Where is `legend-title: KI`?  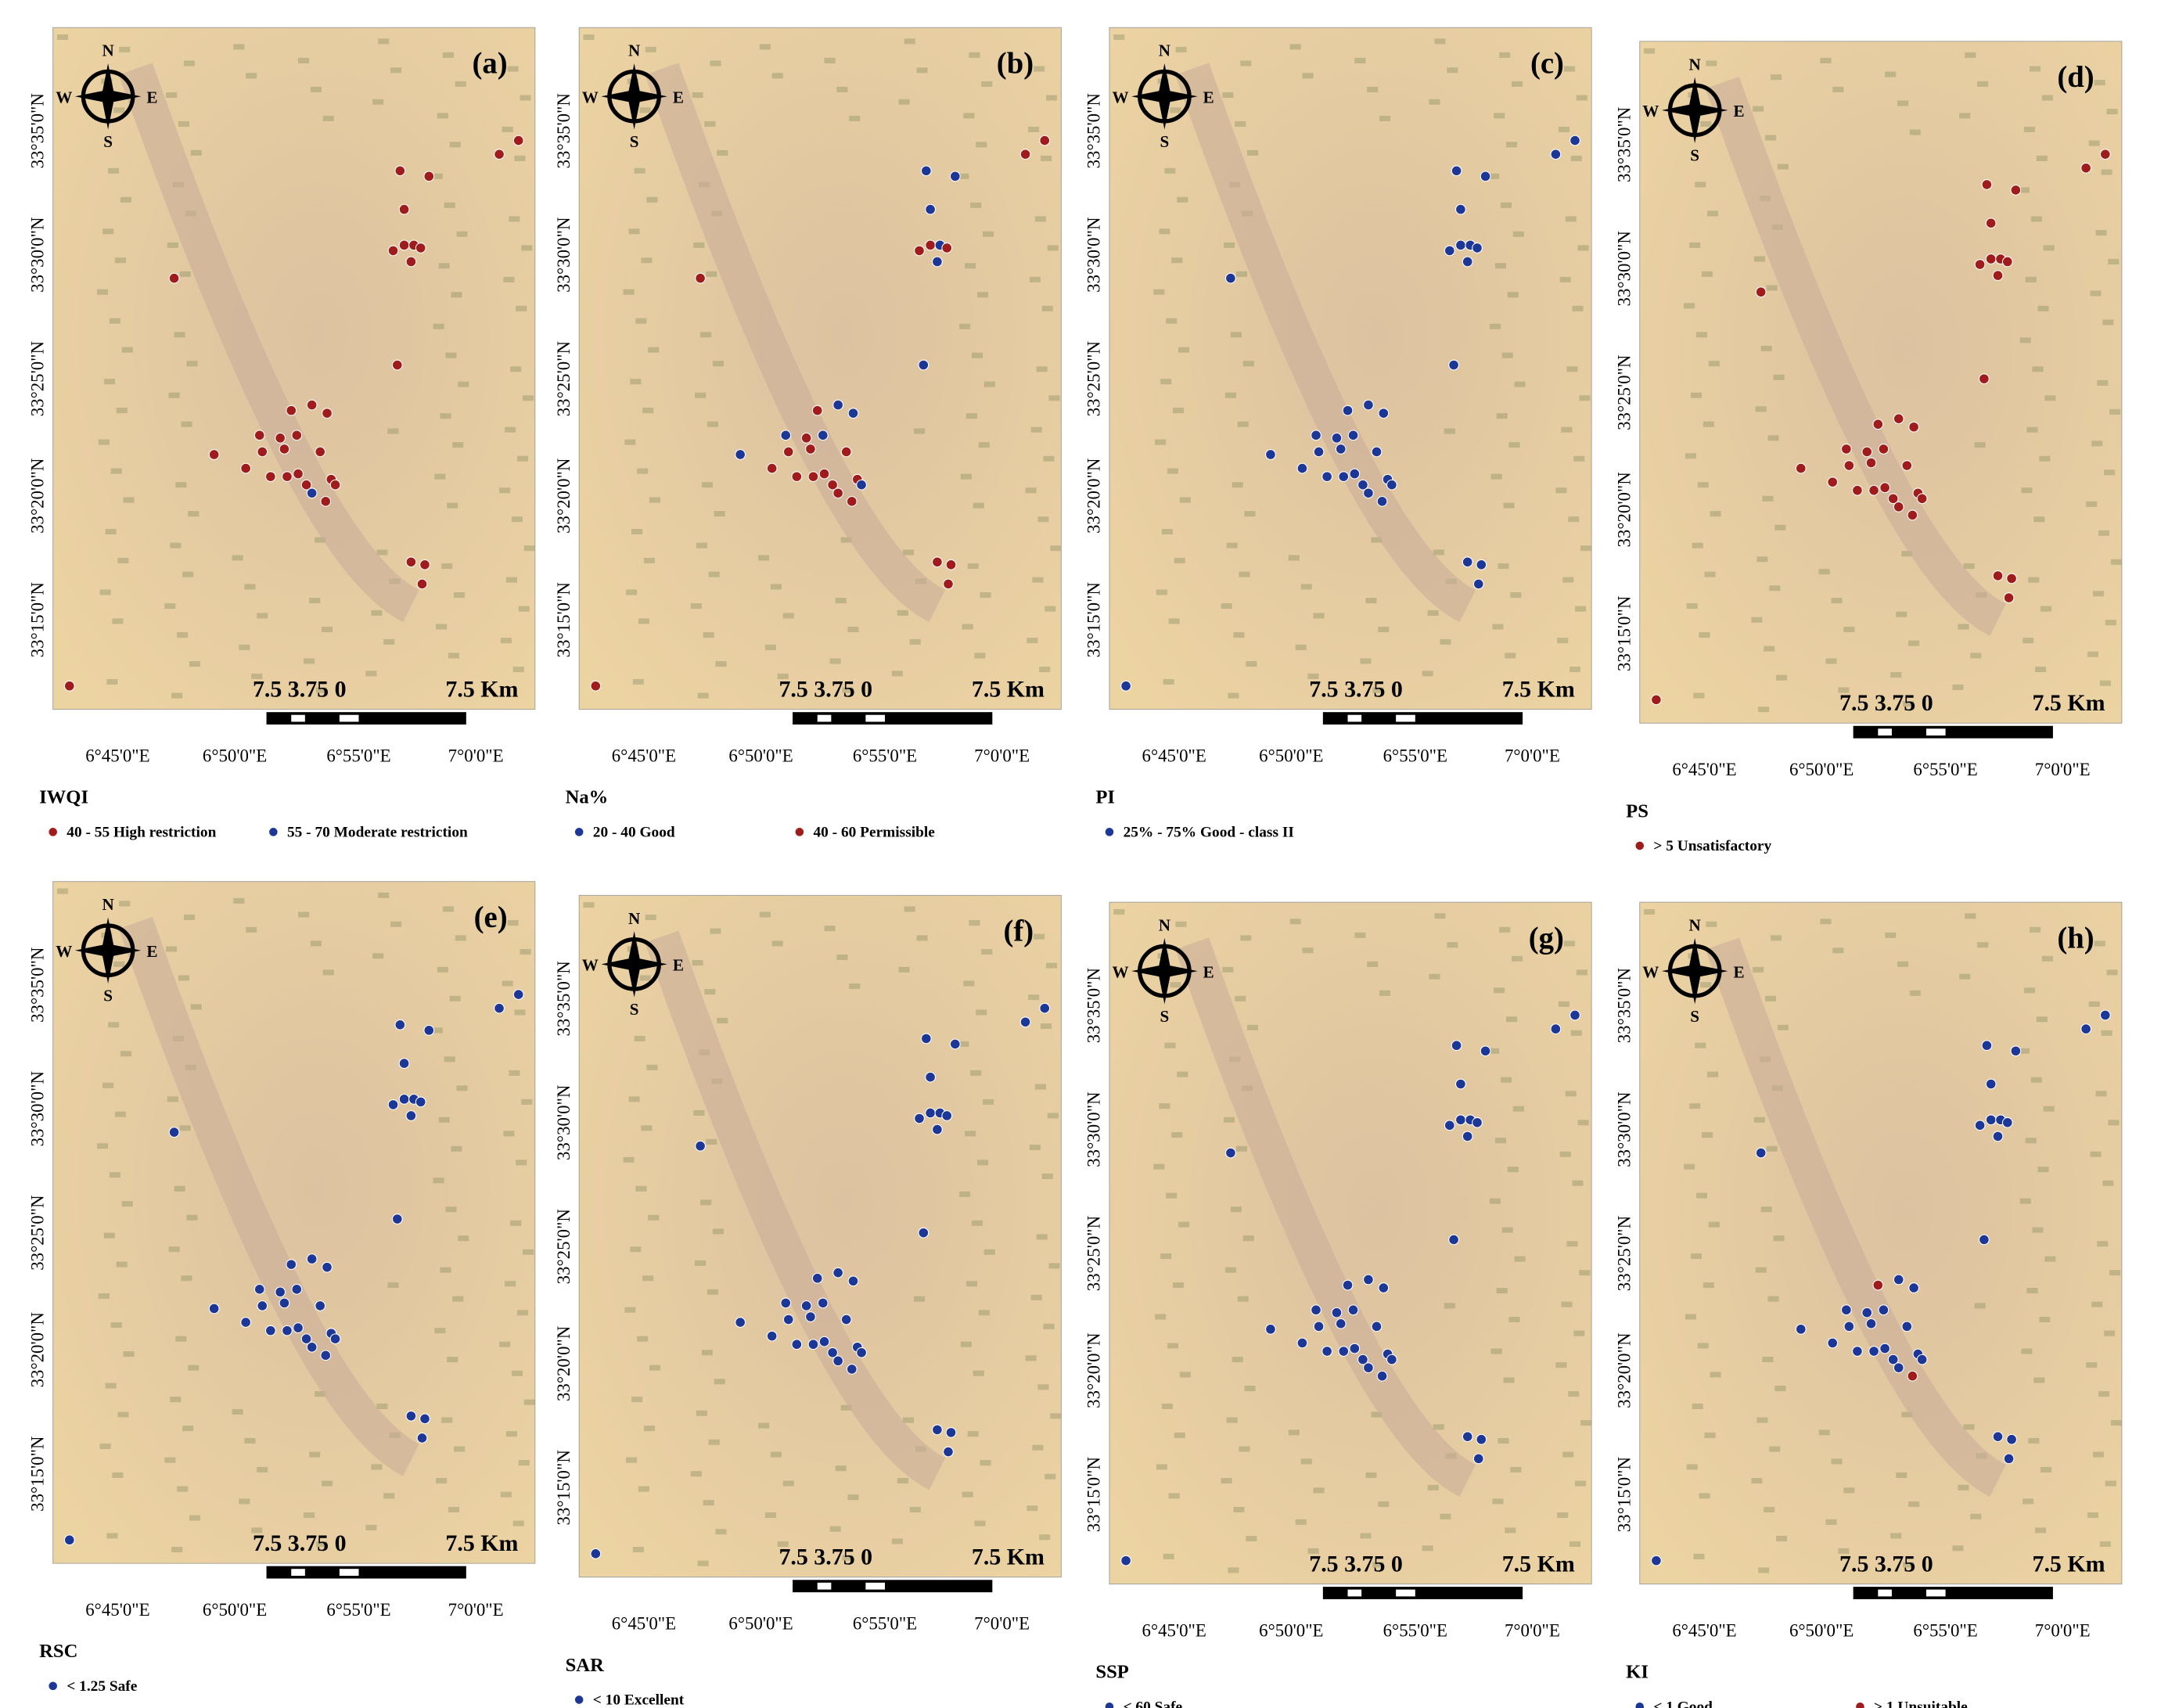 legend-title: KI is located at coordinates (1637, 1673).